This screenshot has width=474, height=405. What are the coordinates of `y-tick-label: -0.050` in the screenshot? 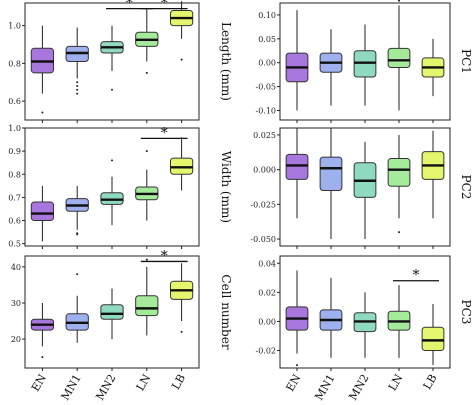 It's located at (263, 239).